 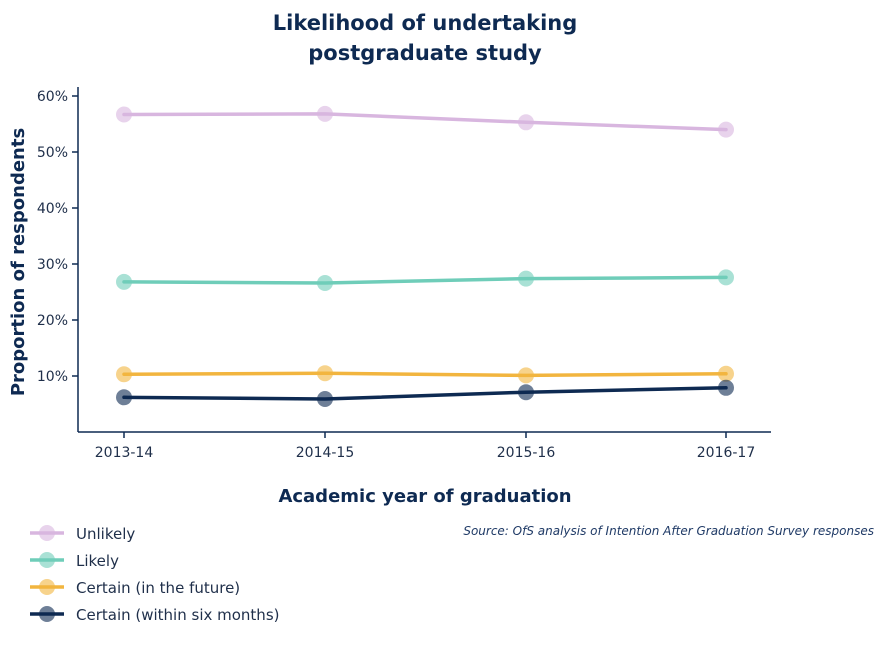 I want to click on legend-item: Likely, so click(x=74, y=561).